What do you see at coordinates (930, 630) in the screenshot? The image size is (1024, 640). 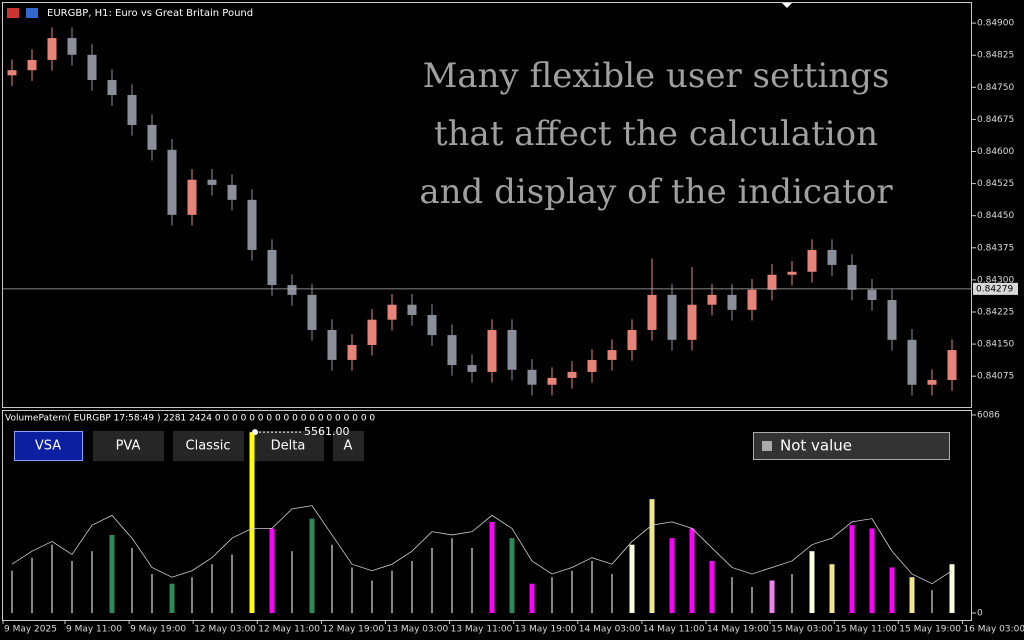 I see `x-tick-label: 15 May 19:00` at bounding box center [930, 630].